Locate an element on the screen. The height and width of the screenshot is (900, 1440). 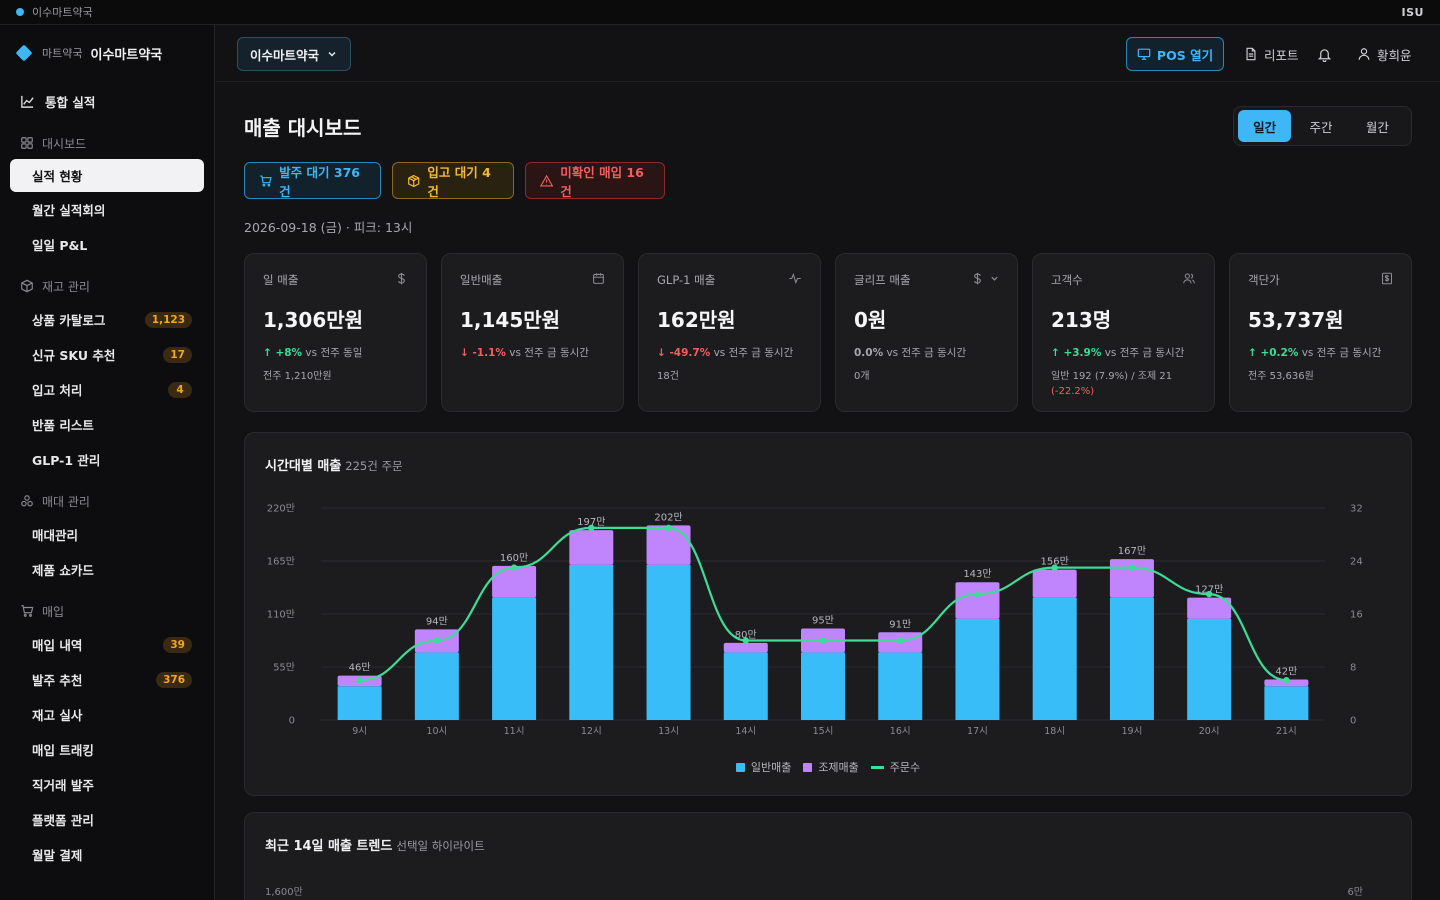
legend-line-swatch is located at coordinates (877, 767).